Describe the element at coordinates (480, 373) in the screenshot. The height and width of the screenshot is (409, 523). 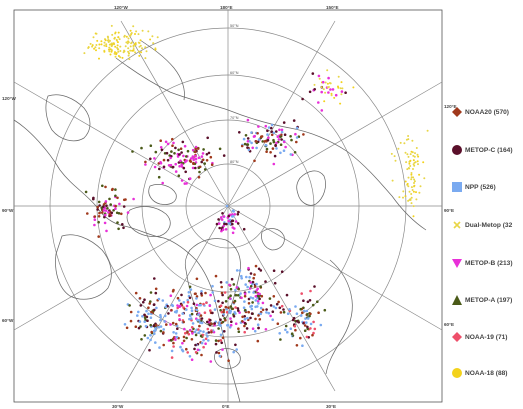
I see `legend-item-noaa18: NOAA-18 (88)` at that location.